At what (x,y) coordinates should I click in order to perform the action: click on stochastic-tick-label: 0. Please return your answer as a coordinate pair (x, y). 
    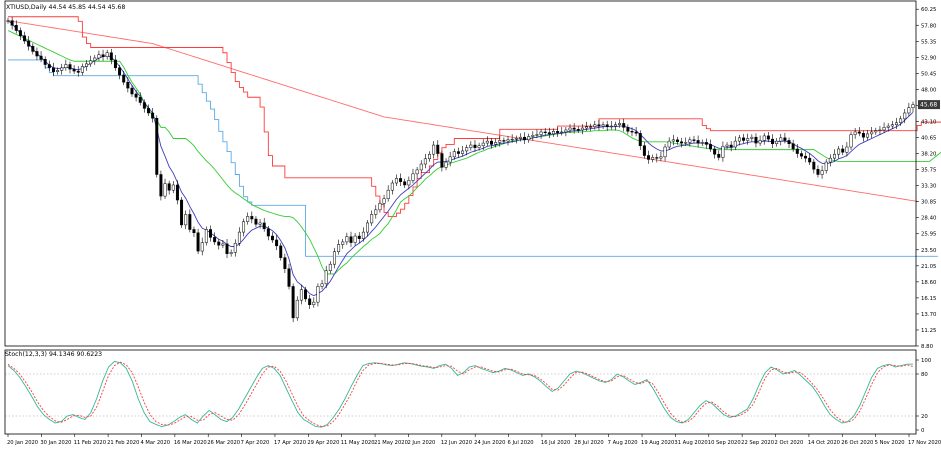
    Looking at the image, I should click on (923, 431).